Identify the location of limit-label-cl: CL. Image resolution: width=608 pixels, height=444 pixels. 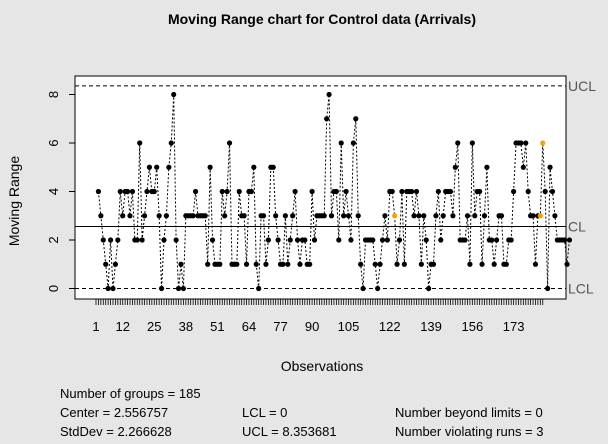
(577, 226).